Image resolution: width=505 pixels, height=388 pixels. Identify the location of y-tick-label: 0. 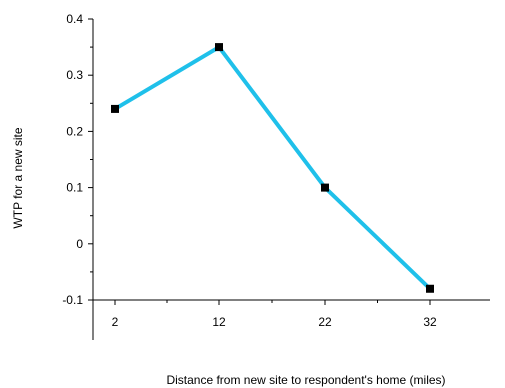
(79, 244).